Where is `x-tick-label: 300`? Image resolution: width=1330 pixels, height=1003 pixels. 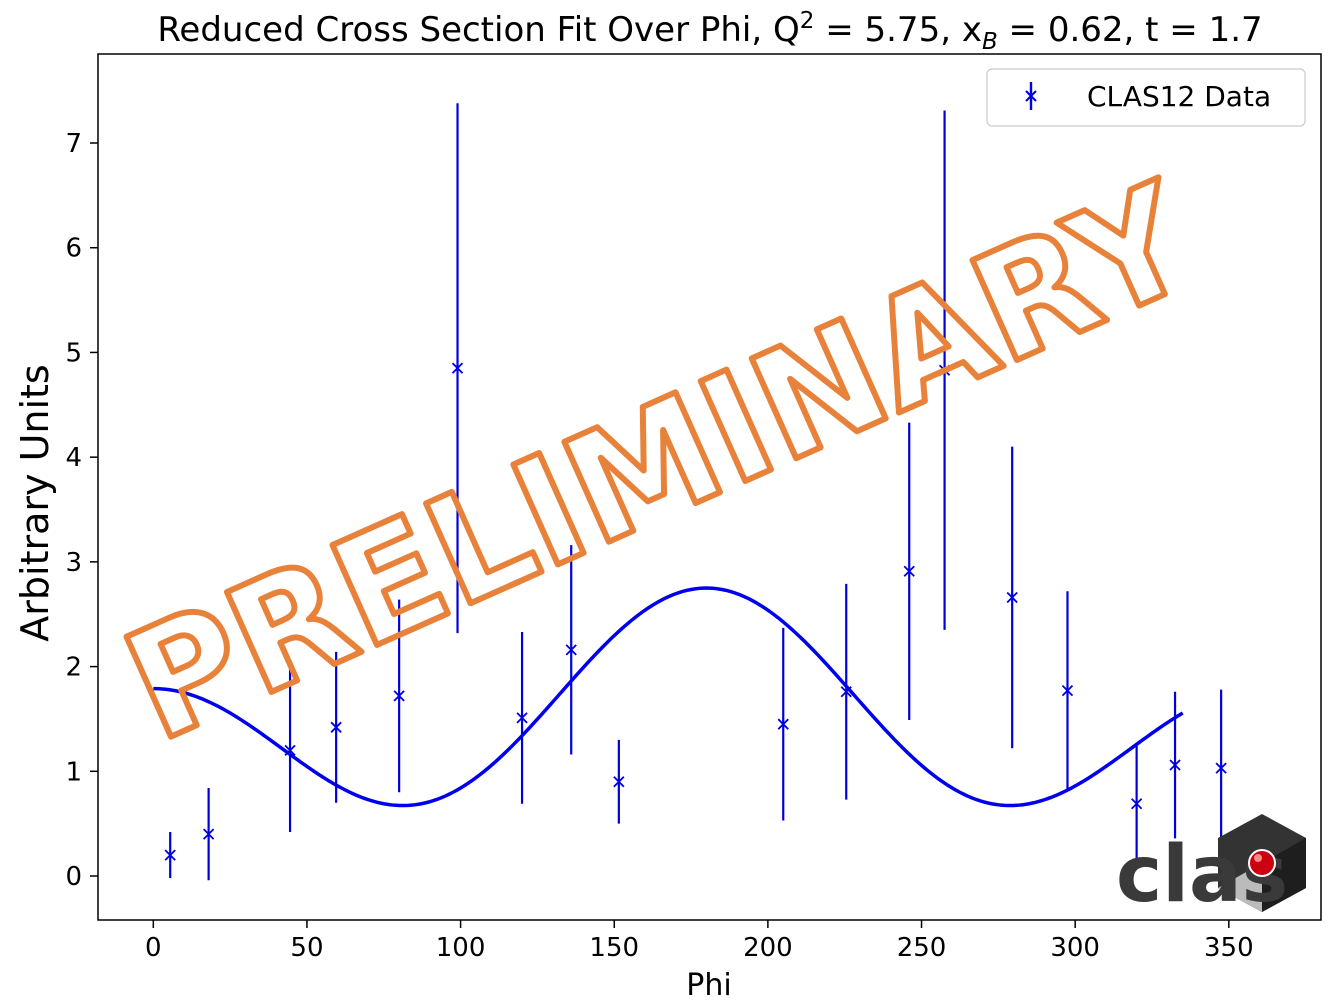 x-tick-label: 300 is located at coordinates (1075, 948).